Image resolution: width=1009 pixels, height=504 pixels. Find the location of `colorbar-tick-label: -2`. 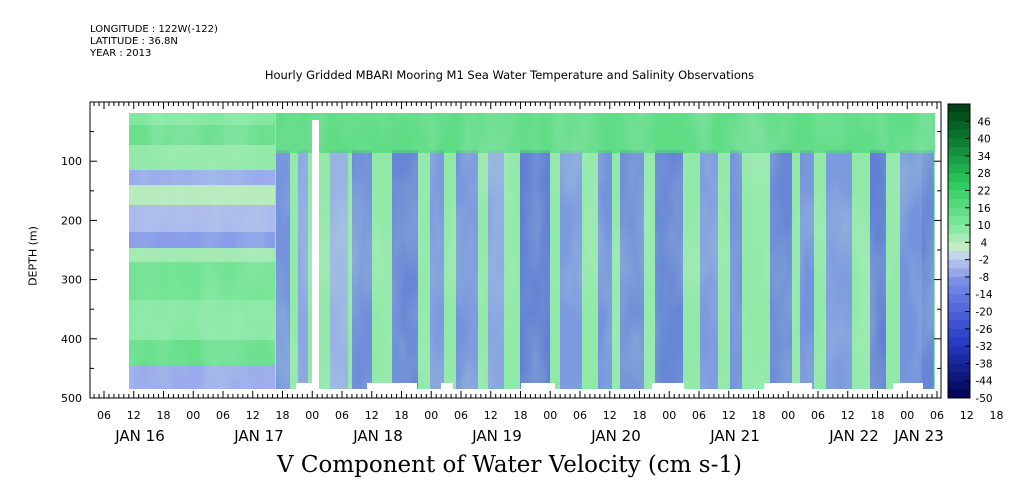

colorbar-tick-label: -2 is located at coordinates (984, 261).